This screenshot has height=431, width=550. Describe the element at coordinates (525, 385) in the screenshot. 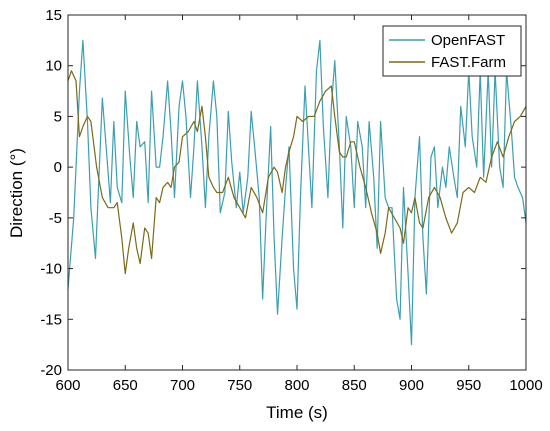

I see `x-tick-label: 1000` at that location.